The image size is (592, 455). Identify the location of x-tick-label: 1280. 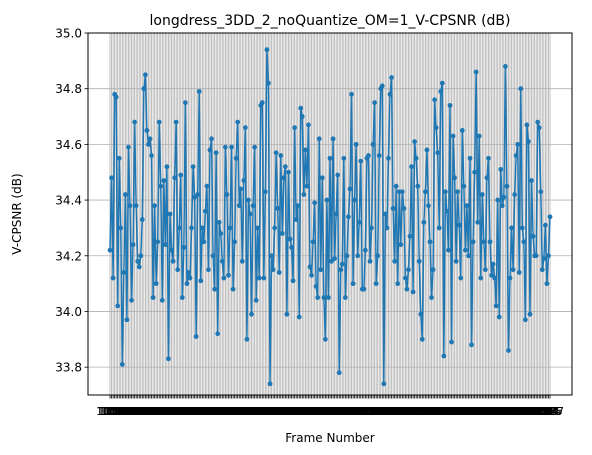
(462, 411).